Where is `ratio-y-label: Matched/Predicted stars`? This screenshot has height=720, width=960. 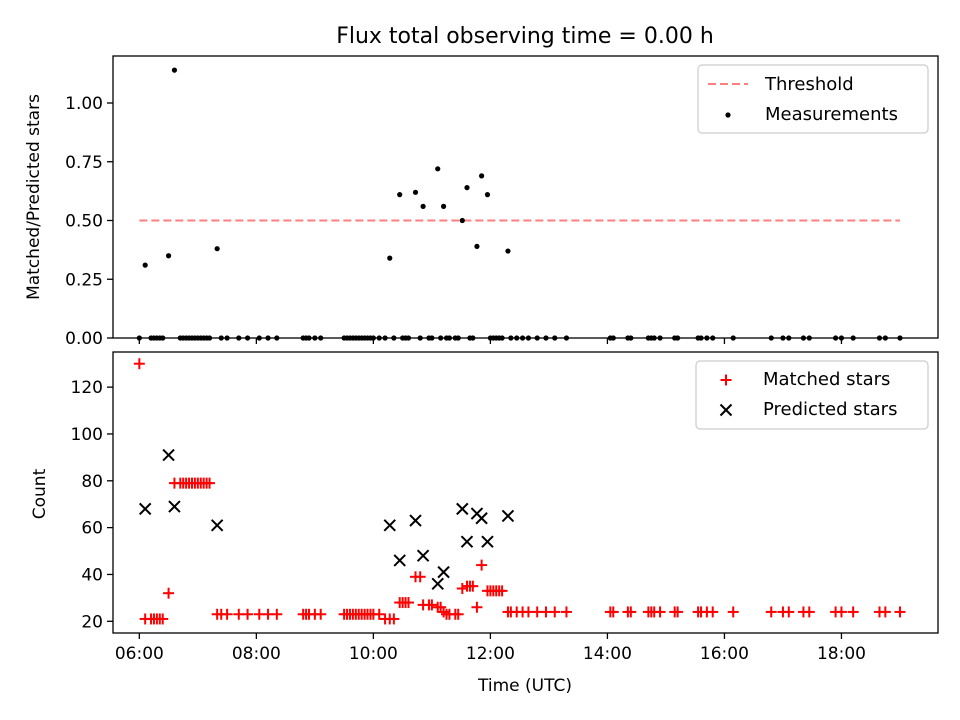
ratio-y-label: Matched/Predicted stars is located at coordinates (34, 197).